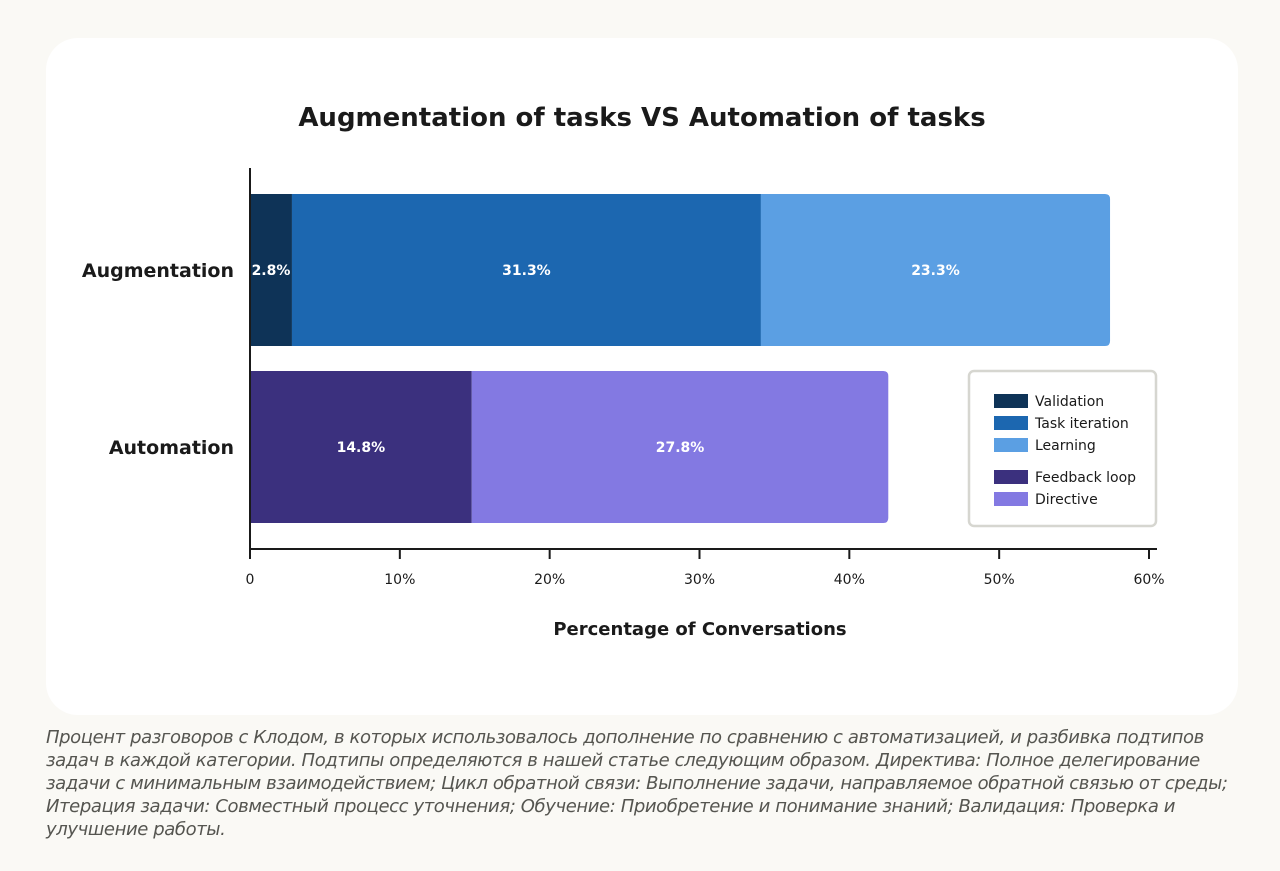 The height and width of the screenshot is (871, 1280). I want to click on legend-swatch-learning, so click(1011, 445).